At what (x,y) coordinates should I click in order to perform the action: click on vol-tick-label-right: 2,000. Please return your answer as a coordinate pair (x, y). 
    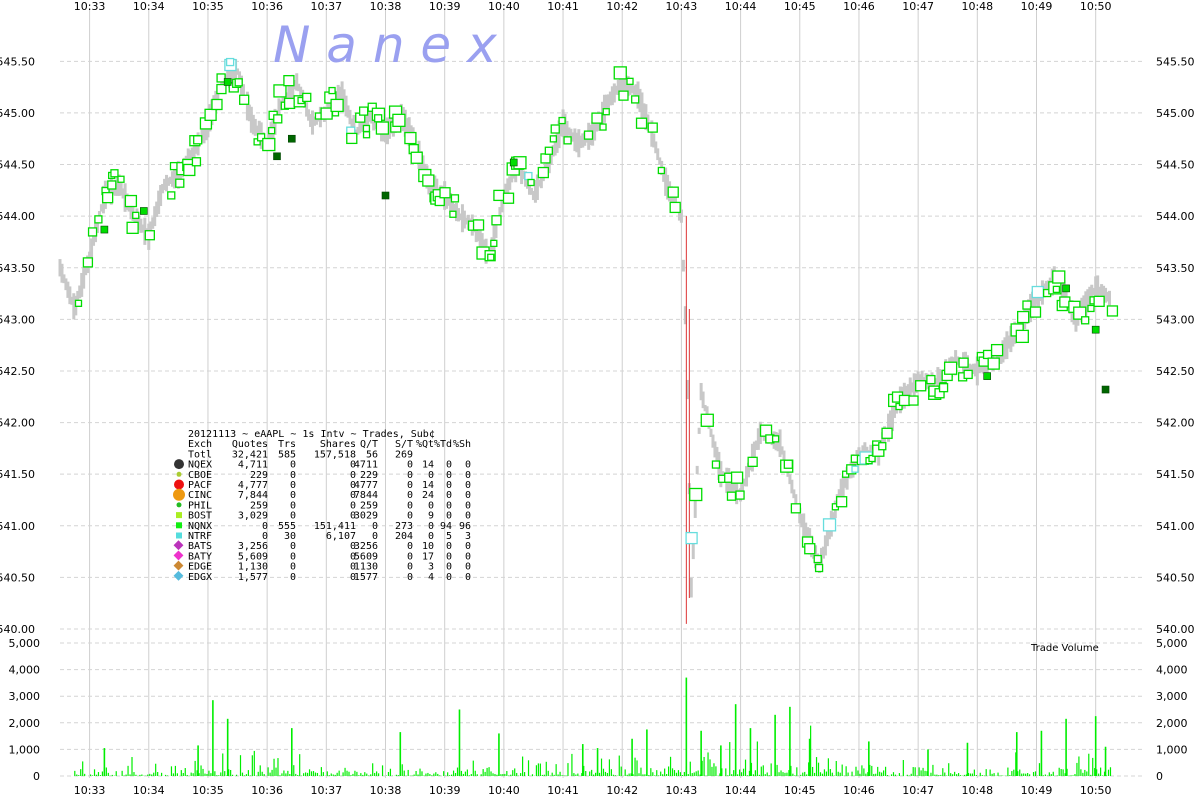
    Looking at the image, I should click on (1172, 723).